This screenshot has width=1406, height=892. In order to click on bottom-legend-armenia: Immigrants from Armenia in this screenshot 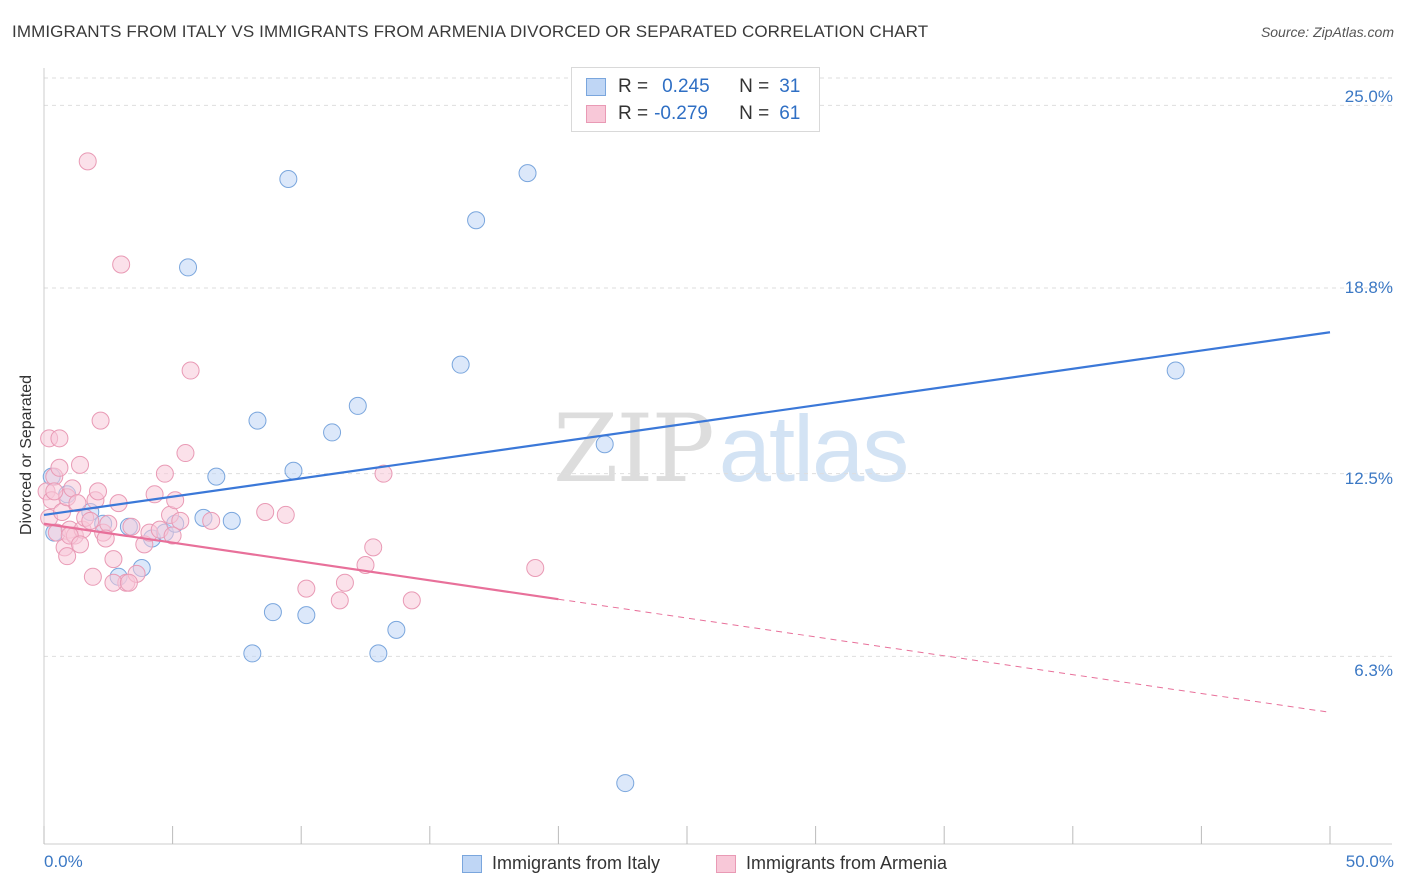, I will do `click(831, 863)`.